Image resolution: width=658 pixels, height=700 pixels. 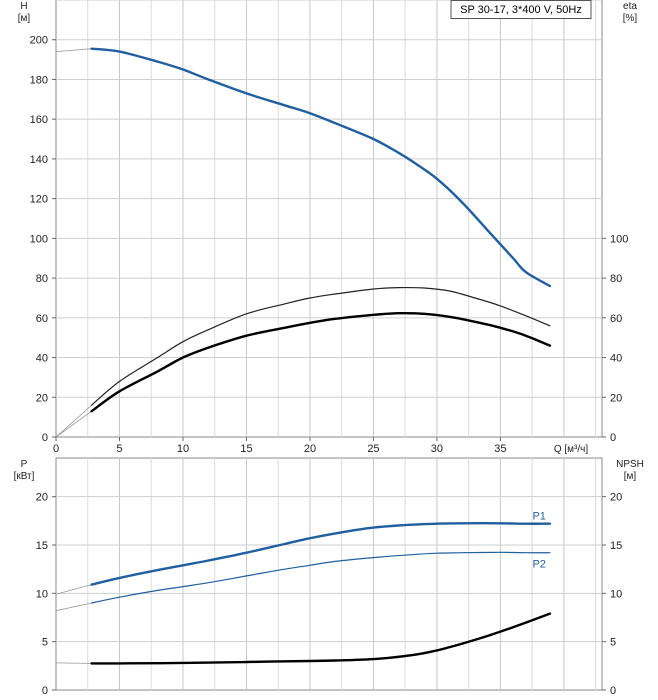 I want to click on right-tick-label: 60, so click(x=616, y=319).